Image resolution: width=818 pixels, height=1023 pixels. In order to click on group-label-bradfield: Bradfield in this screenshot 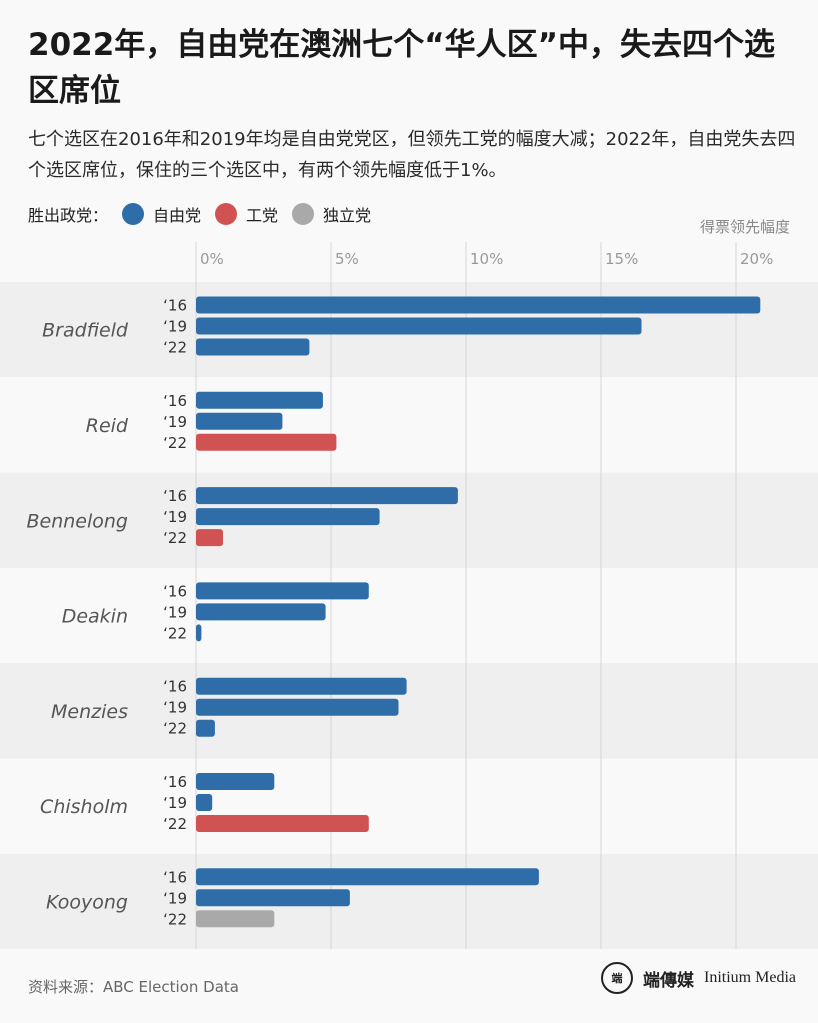, I will do `click(85, 331)`.